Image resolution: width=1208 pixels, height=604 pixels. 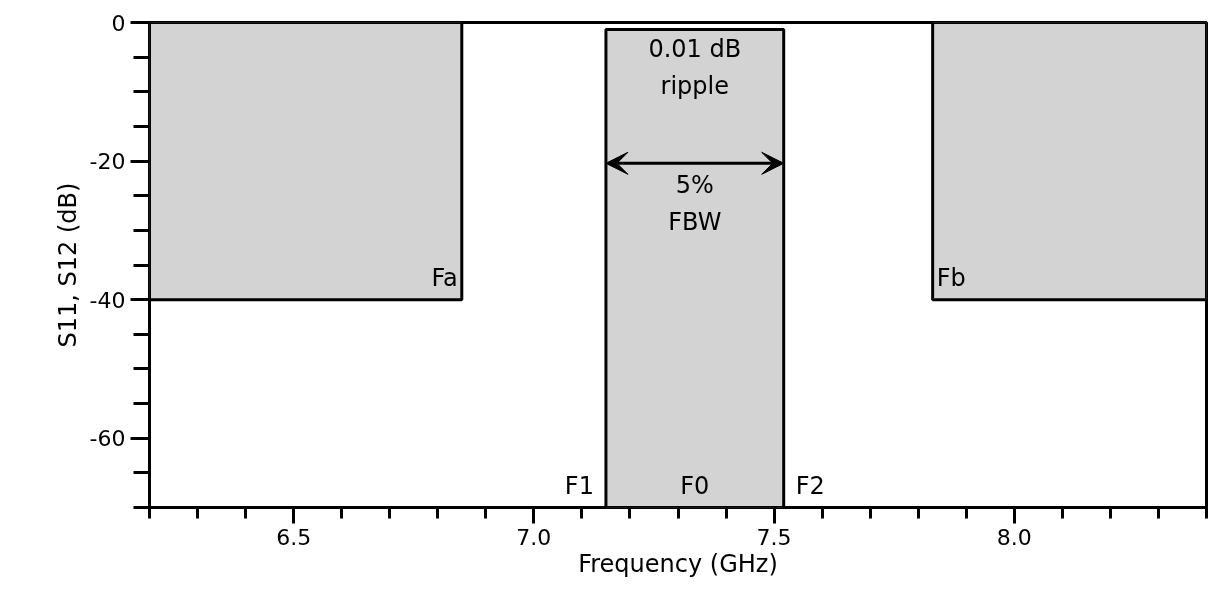 I want to click on x-tick-label: 8.0, so click(x=1014, y=537).